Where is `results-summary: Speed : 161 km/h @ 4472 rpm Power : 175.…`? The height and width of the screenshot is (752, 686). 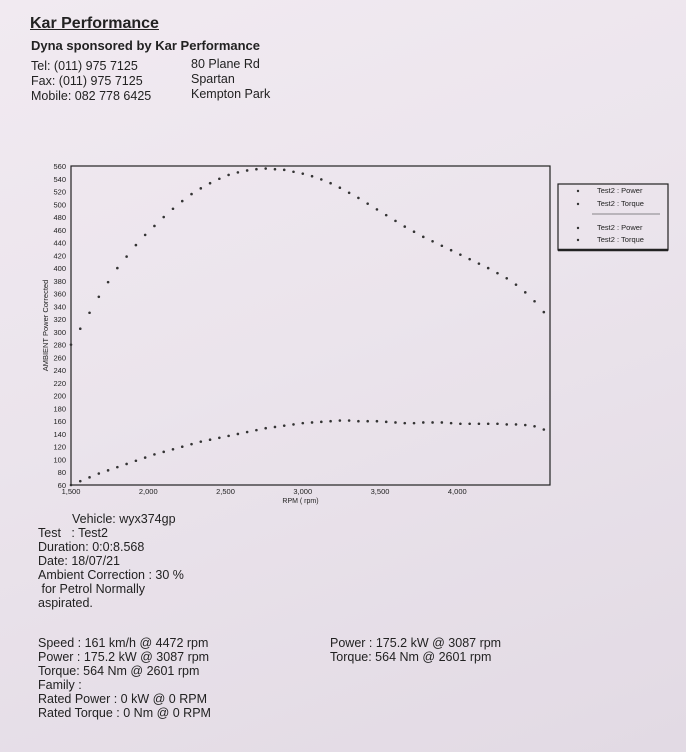 results-summary: Speed : 161 km/h @ 4472 rpm Power : 175.… is located at coordinates (124, 678).